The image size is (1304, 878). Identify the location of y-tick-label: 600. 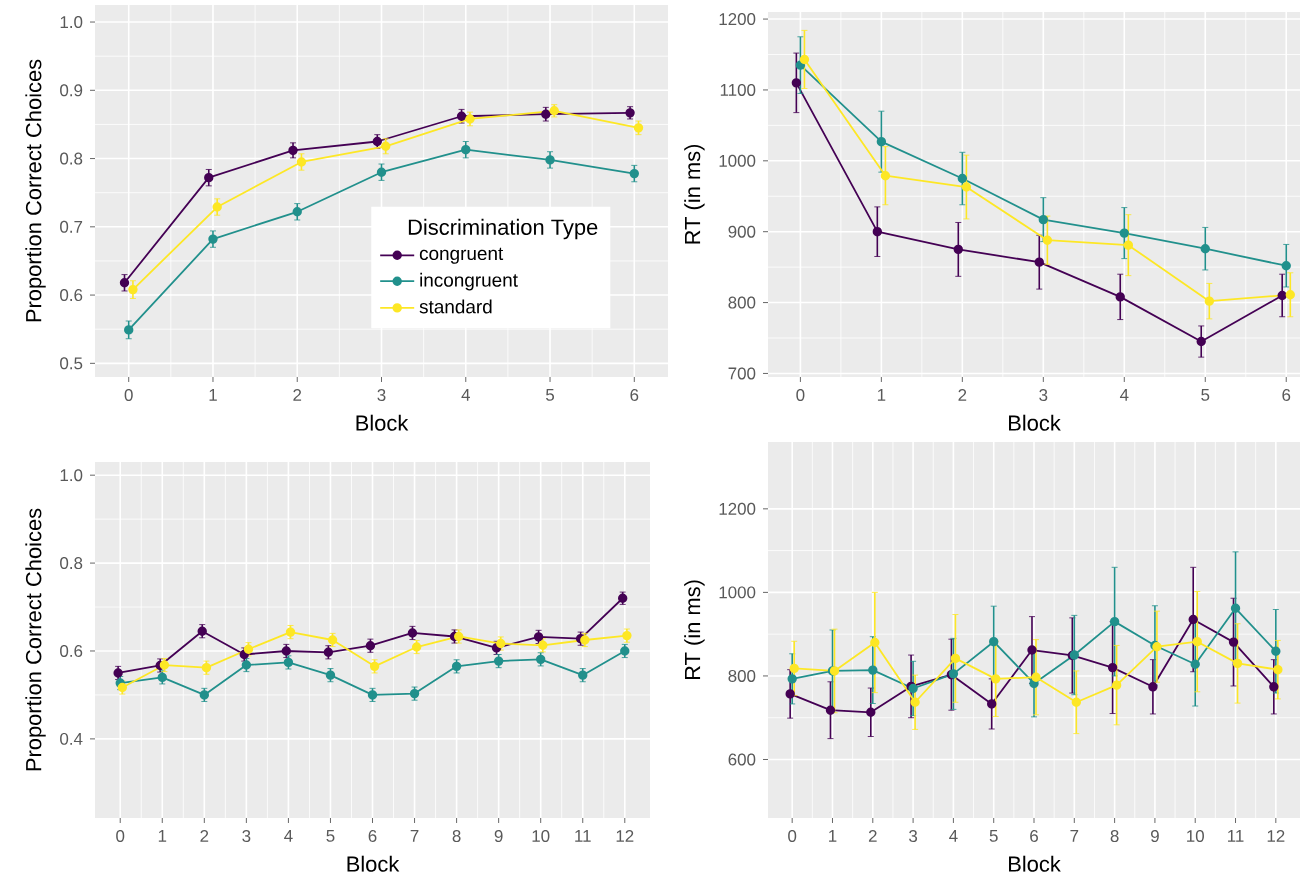
(742, 759).